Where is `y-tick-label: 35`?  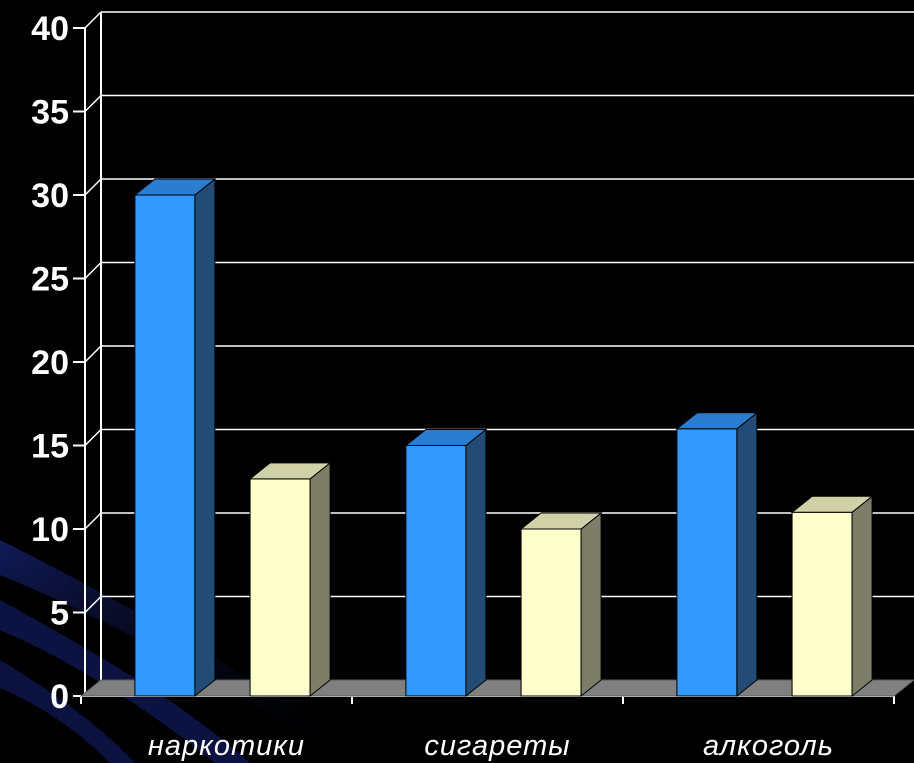 y-tick-label: 35 is located at coordinates (50, 113).